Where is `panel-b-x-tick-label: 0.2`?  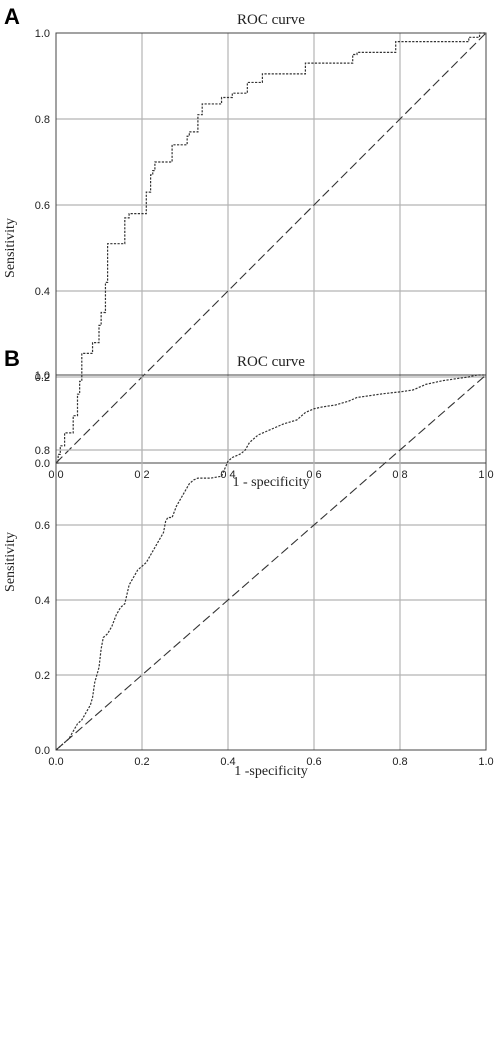
panel-b-x-tick-label: 0.2 is located at coordinates (141, 762).